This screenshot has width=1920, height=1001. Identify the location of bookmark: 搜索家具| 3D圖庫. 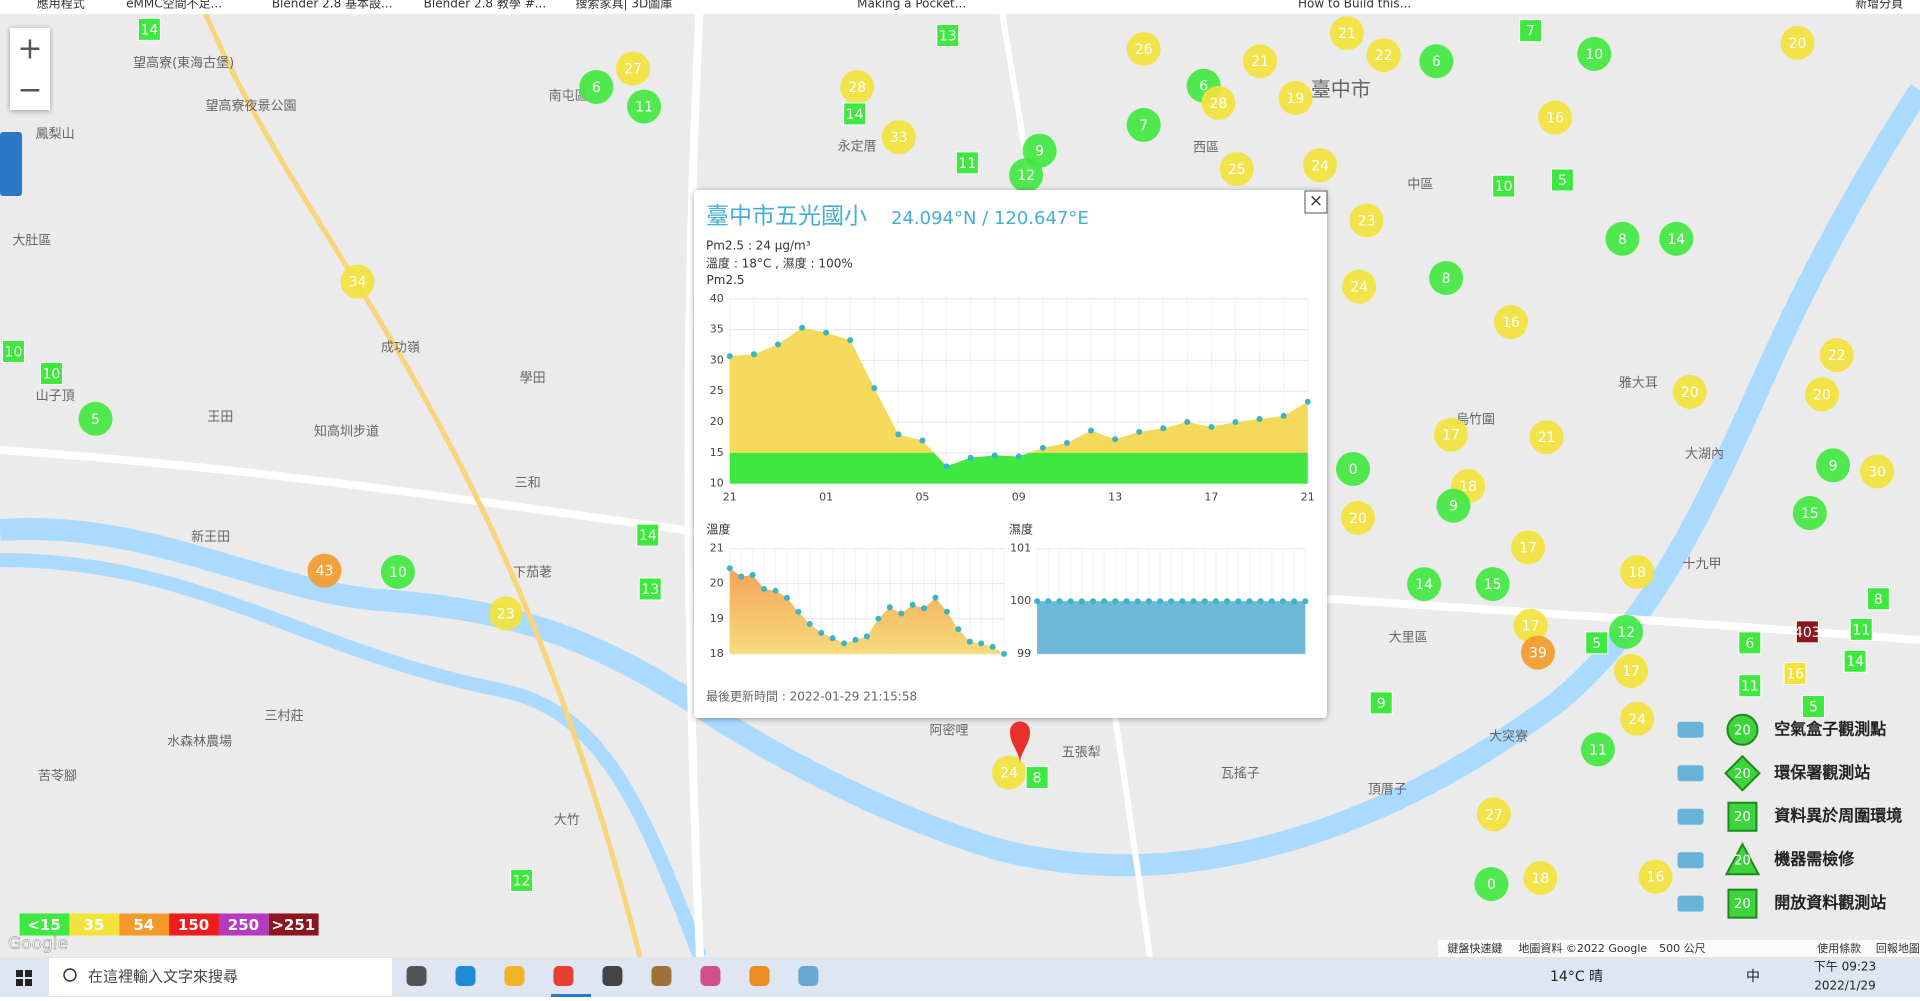
(624, 5).